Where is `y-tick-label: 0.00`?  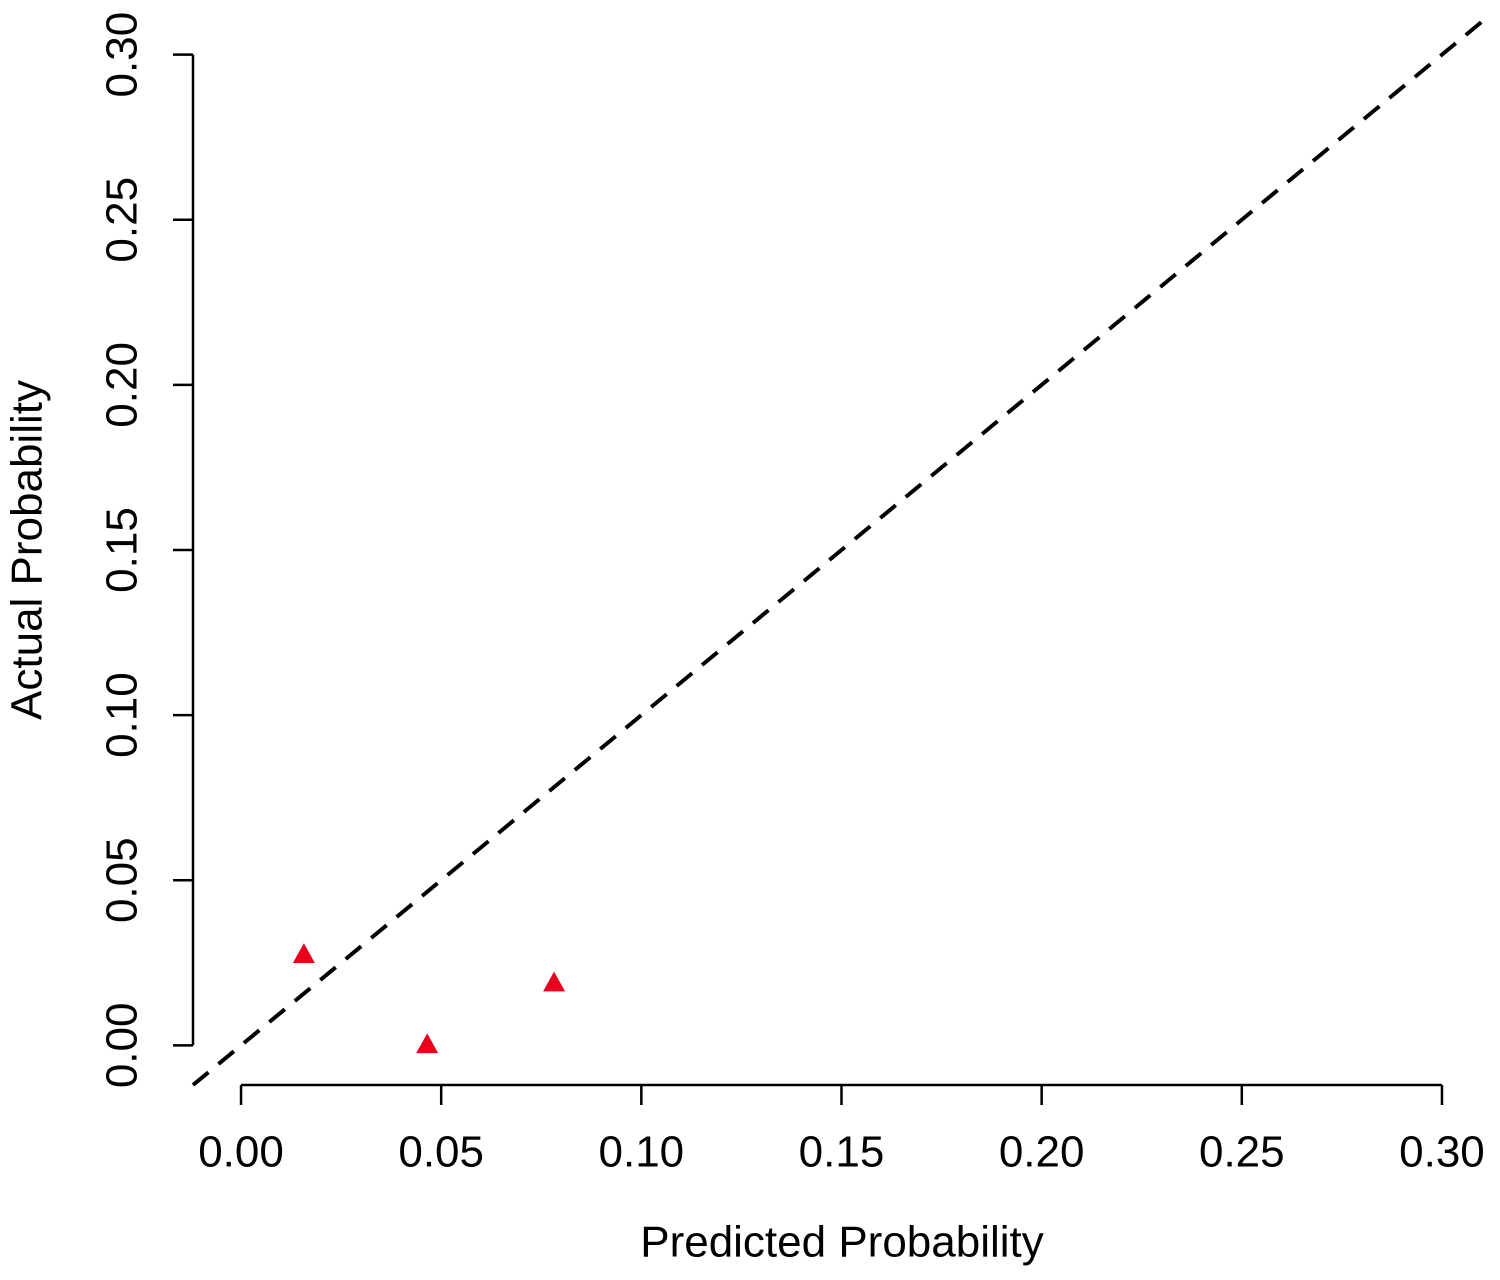
y-tick-label: 0.00 is located at coordinates (122, 1046).